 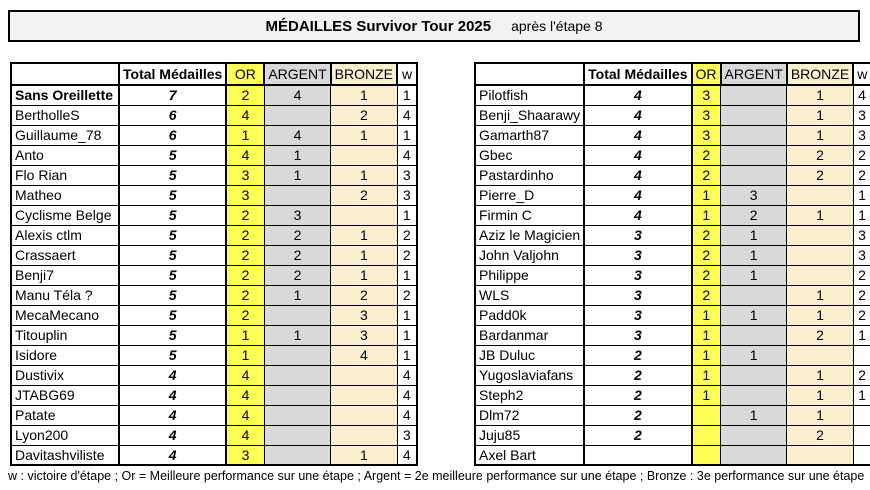 What do you see at coordinates (214, 175) in the screenshot?
I see `table-row: Flo Rian 5 3 1 1 3` at bounding box center [214, 175].